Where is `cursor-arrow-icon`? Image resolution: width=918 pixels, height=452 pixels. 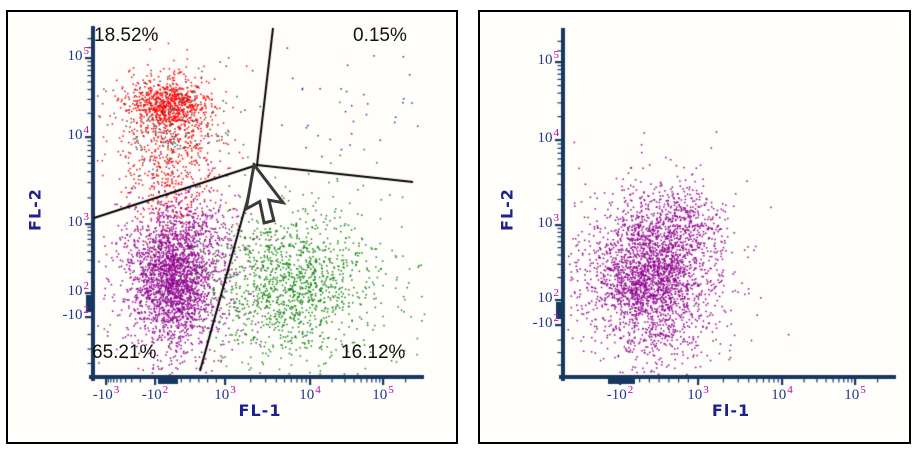 cursor-arrow-icon is located at coordinates (265, 193).